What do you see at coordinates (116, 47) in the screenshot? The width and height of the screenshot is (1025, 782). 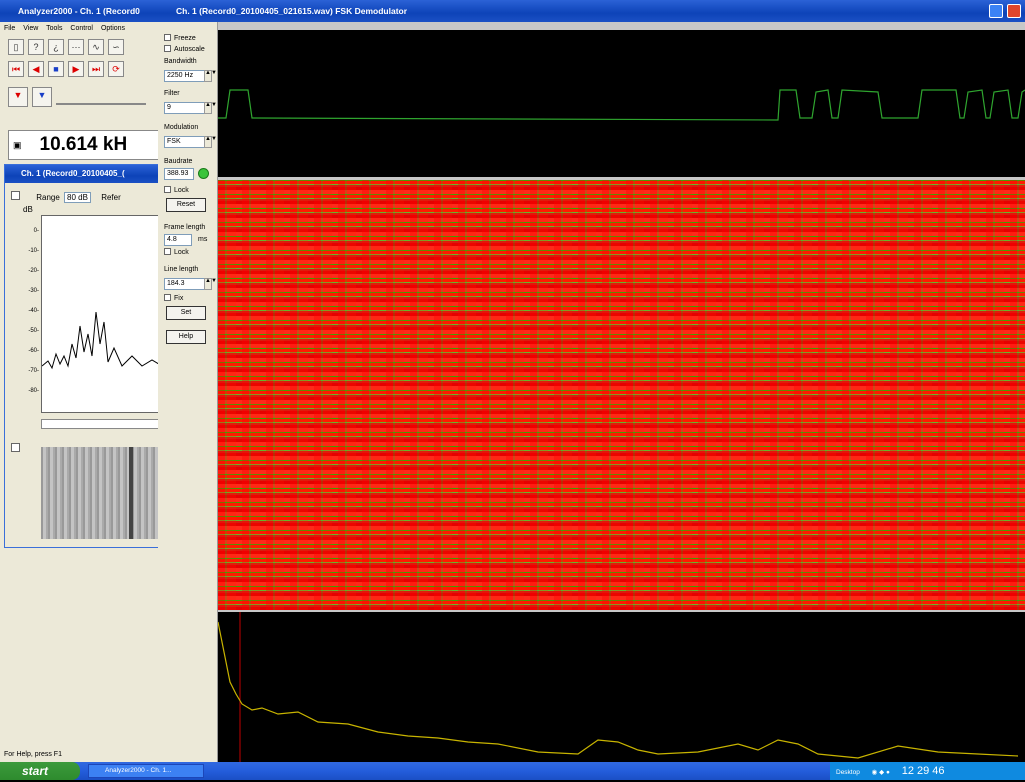 I see `waveform-icon: ∽` at bounding box center [116, 47].